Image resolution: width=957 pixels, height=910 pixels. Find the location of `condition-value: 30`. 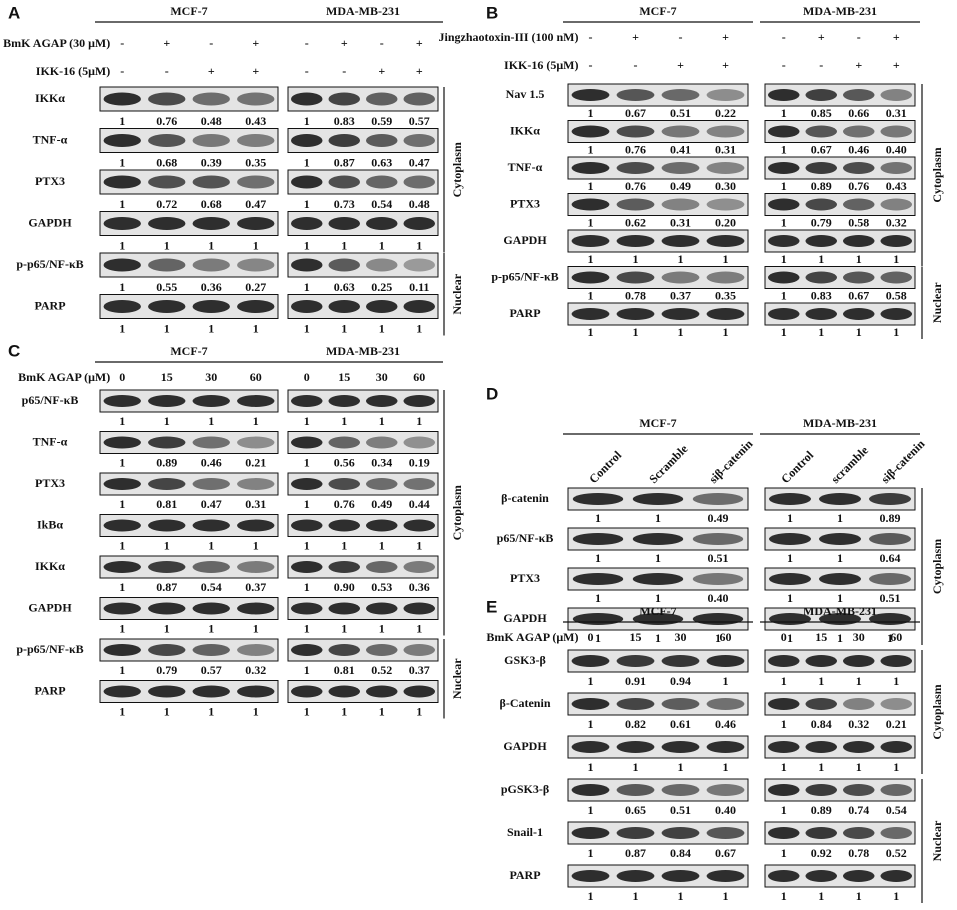

condition-value: 30 is located at coordinates (382, 377).